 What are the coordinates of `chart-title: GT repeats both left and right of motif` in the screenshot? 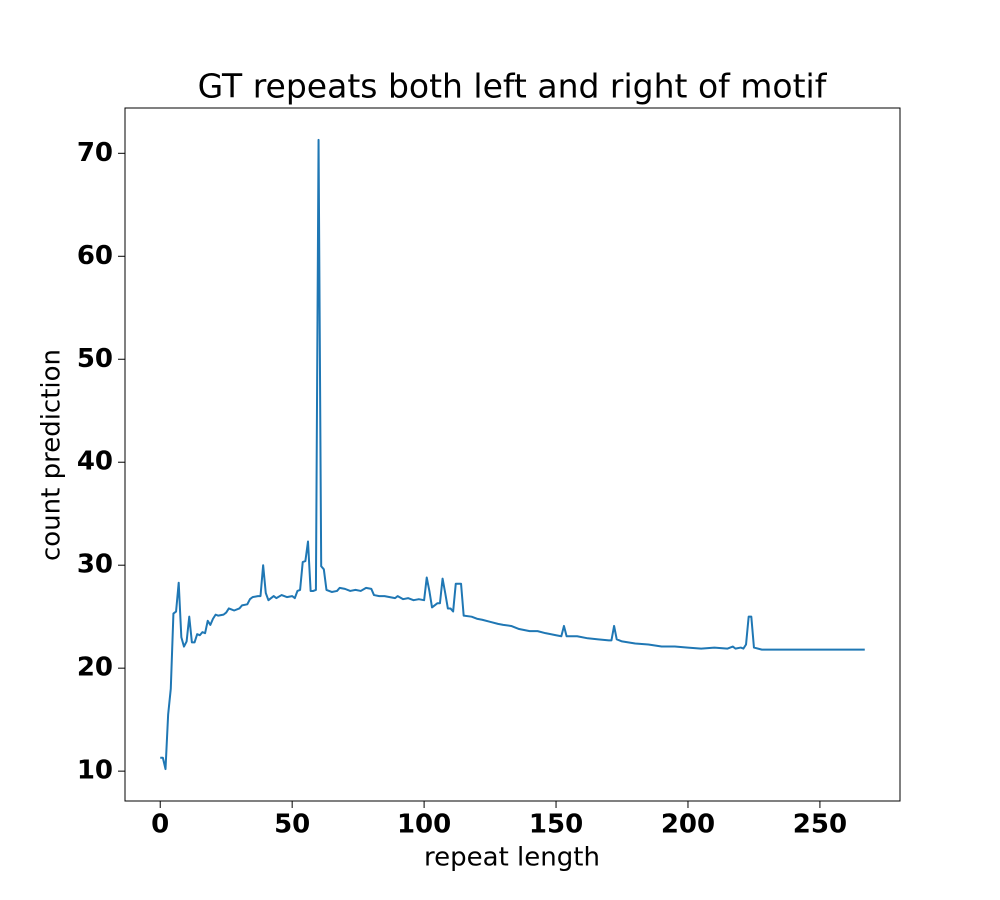 It's located at (513, 86).